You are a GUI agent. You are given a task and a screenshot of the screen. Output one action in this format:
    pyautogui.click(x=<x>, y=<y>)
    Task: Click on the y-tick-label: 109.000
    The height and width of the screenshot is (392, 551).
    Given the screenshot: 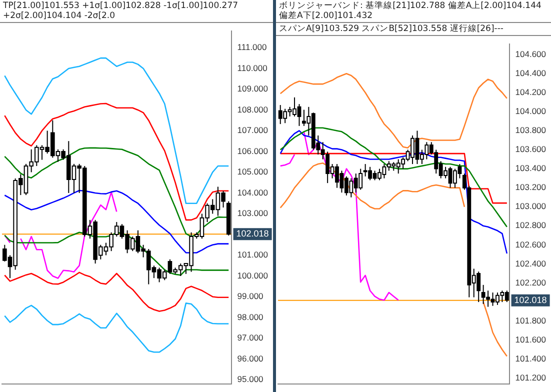 What is the action you would take?
    pyautogui.click(x=252, y=89)
    